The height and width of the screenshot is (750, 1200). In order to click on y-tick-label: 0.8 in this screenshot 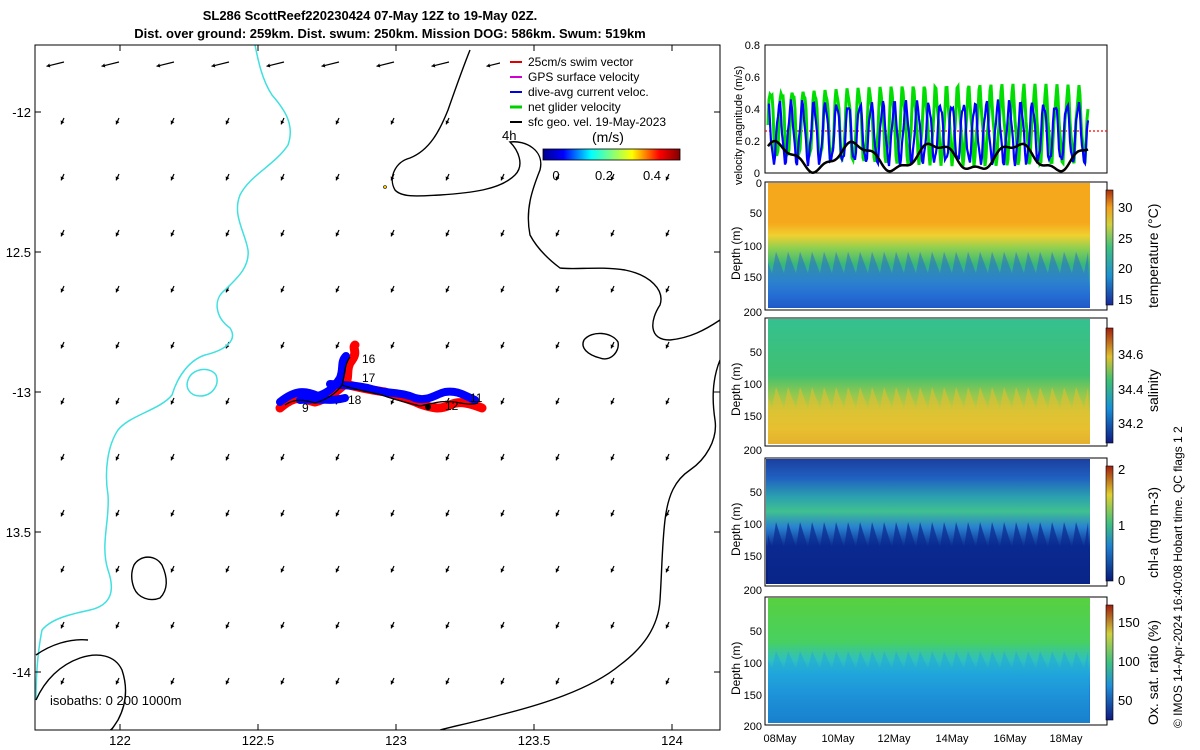, I will do `click(752, 46)`.